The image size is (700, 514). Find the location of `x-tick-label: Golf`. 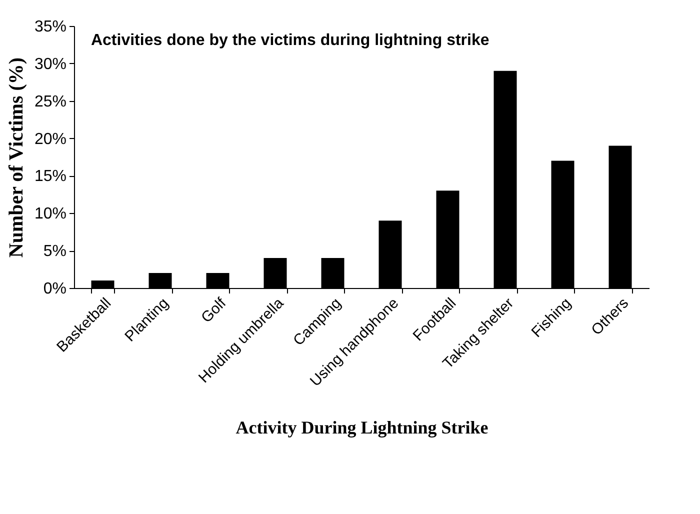

x-tick-label: Golf is located at coordinates (214, 310).